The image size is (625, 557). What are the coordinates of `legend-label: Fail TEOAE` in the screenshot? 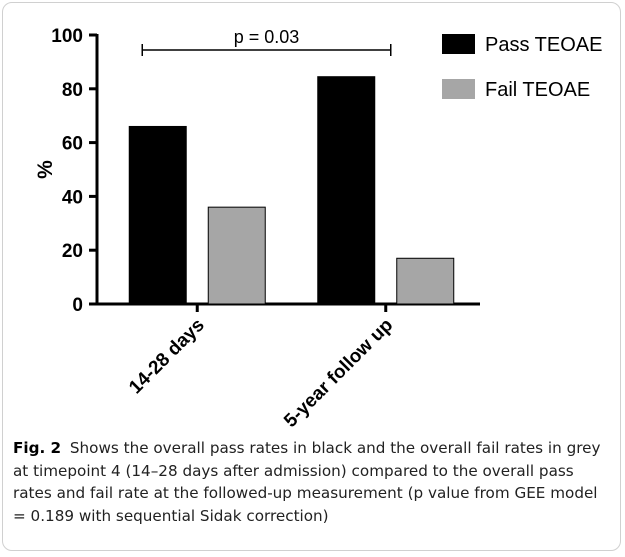 It's located at (537, 90).